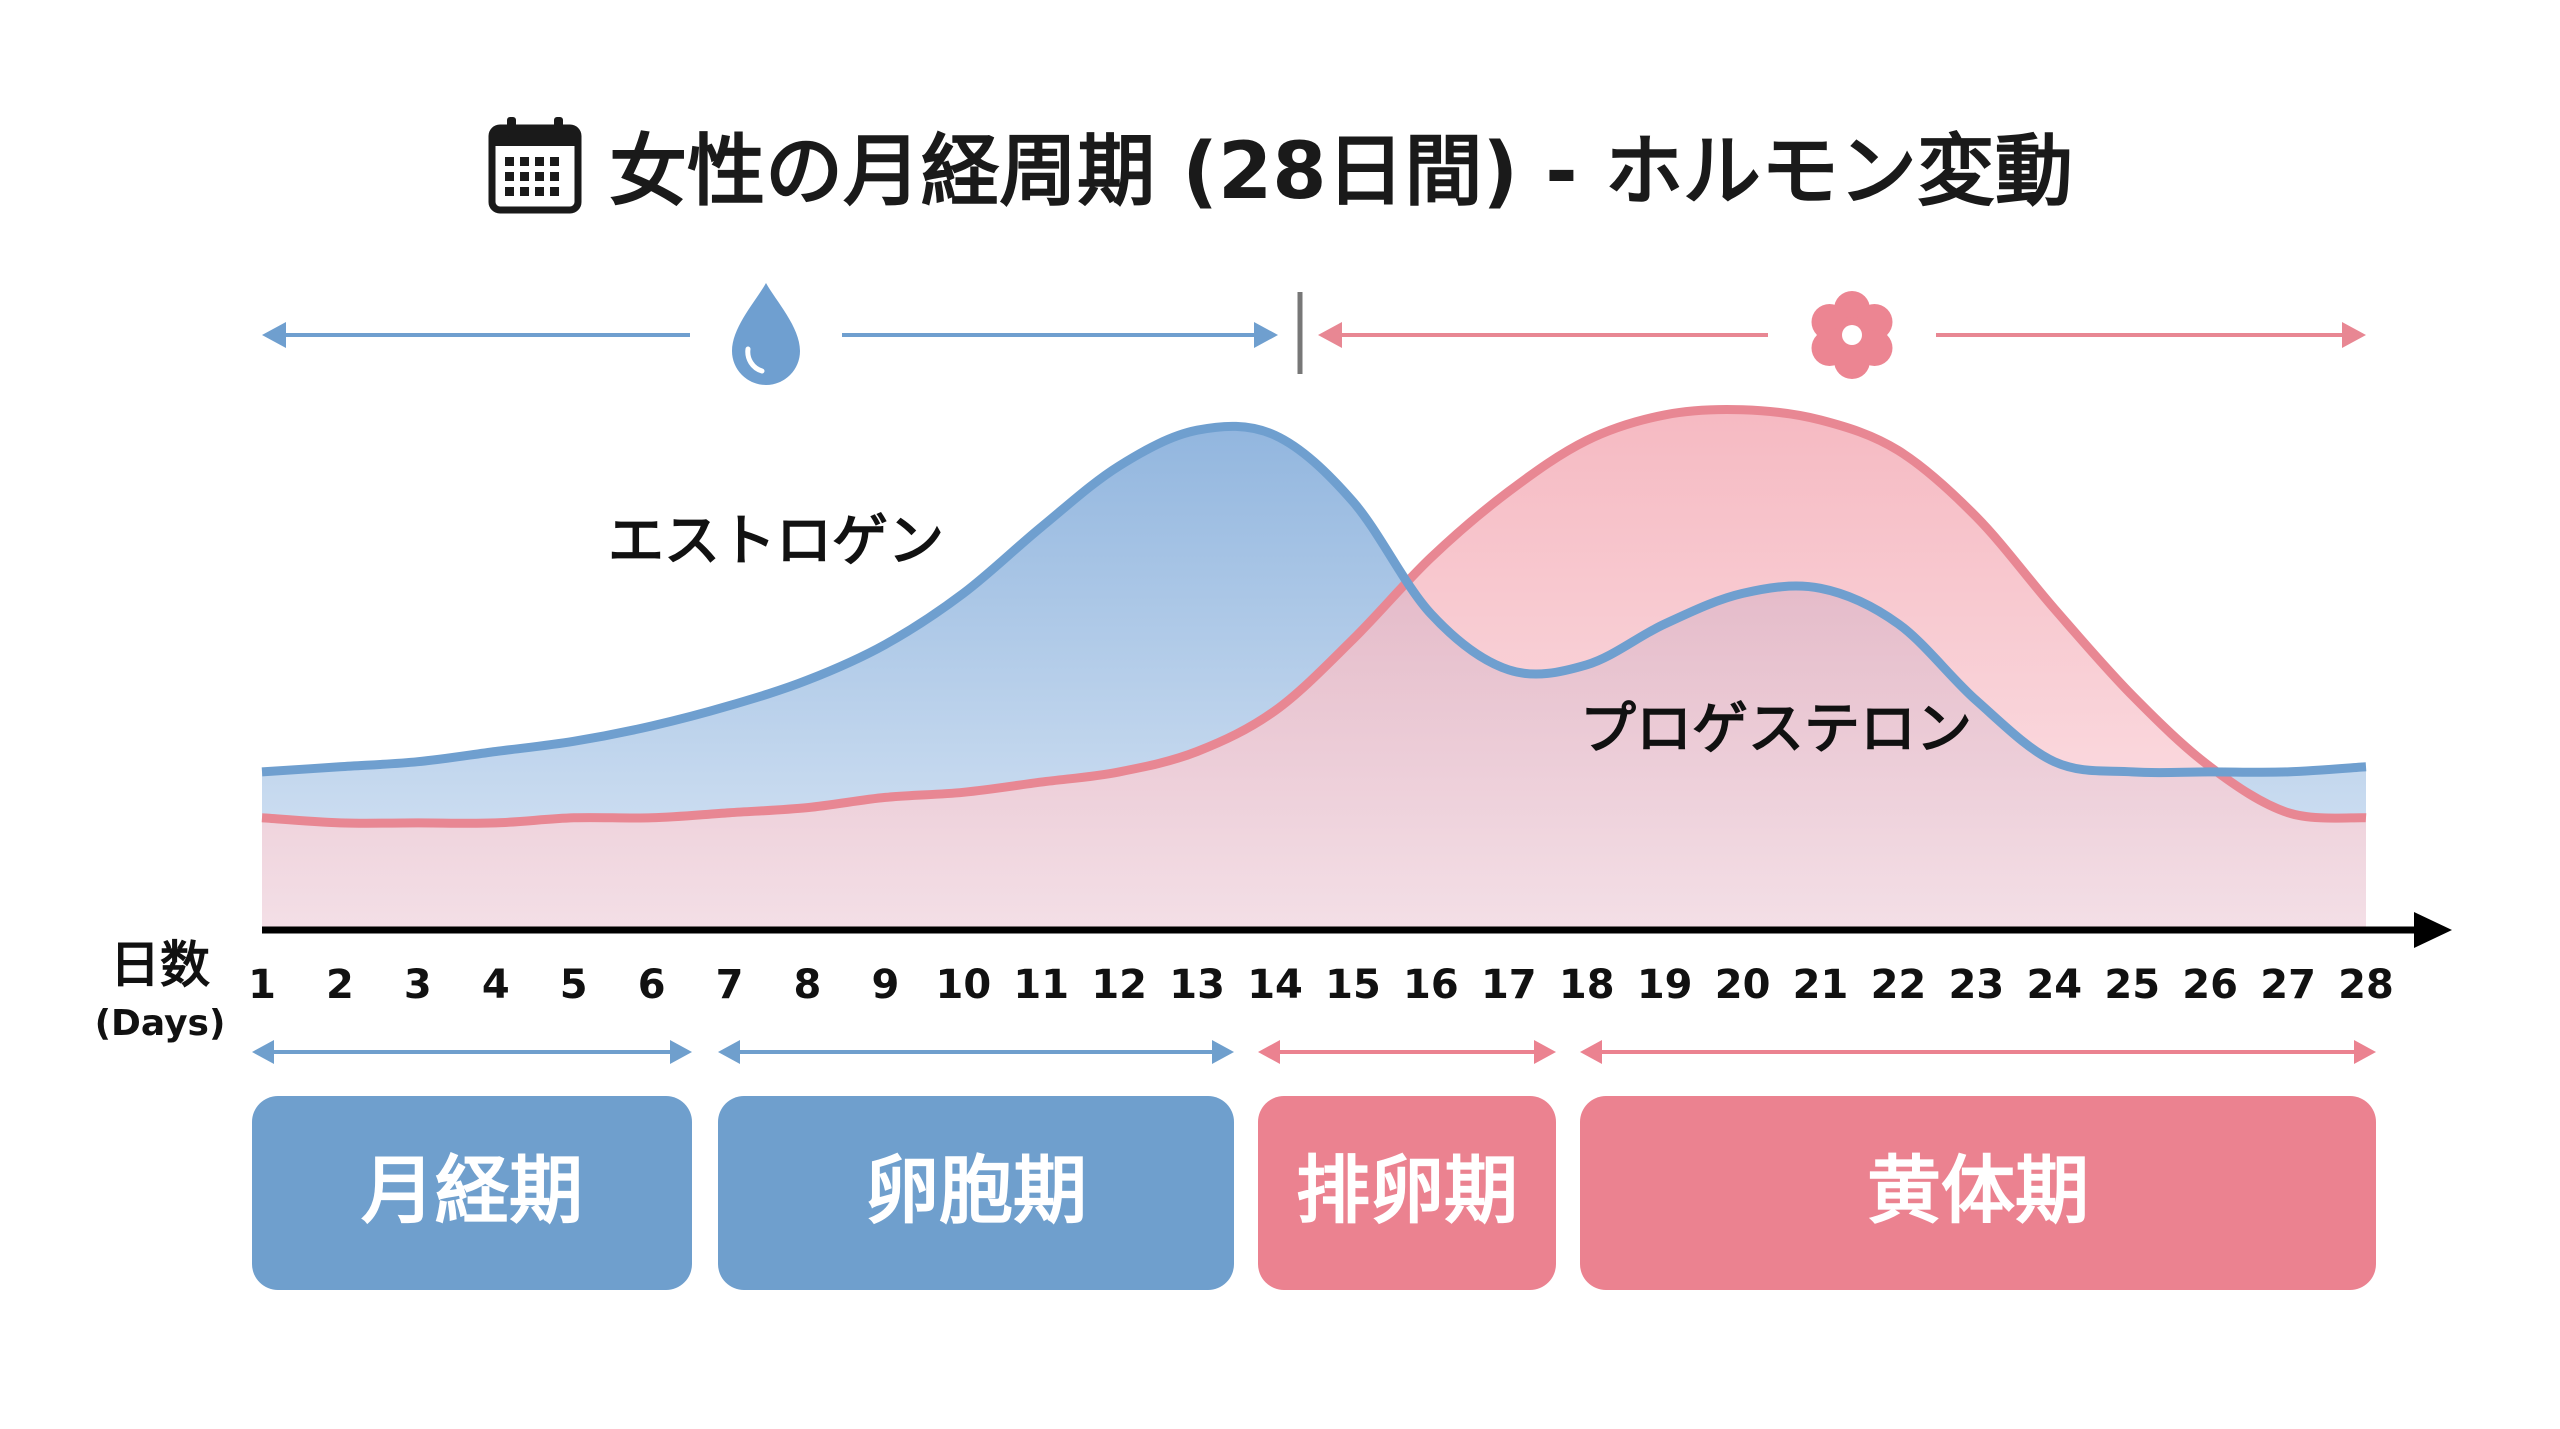 The width and height of the screenshot is (2560, 1429). Describe the element at coordinates (274, 335) in the screenshot. I see `menstrual-section-arrowhead-left` at that location.